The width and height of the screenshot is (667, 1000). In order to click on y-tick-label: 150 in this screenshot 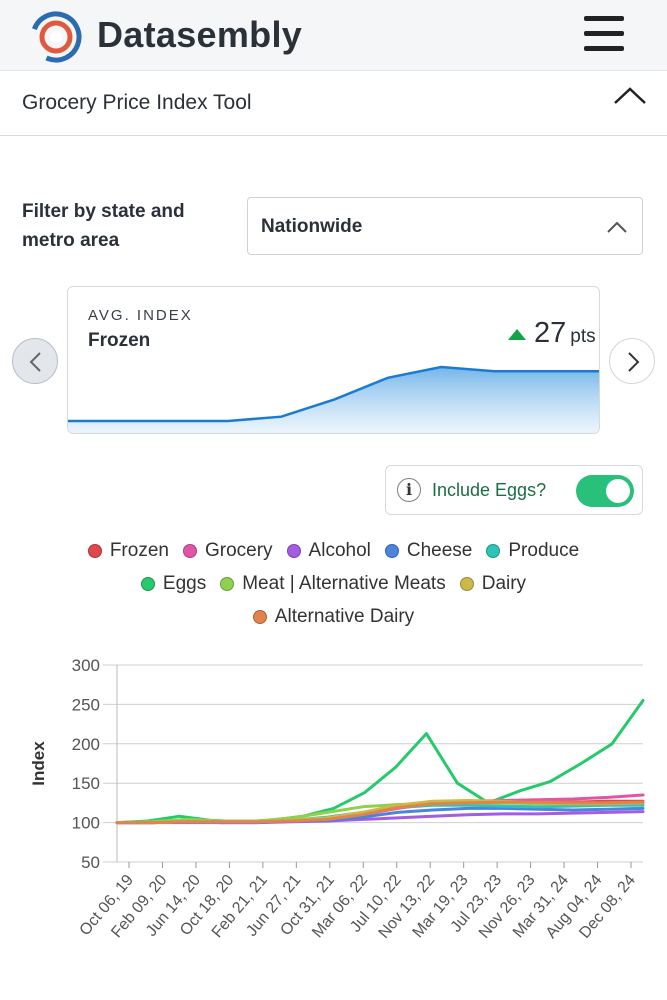, I will do `click(86, 783)`.